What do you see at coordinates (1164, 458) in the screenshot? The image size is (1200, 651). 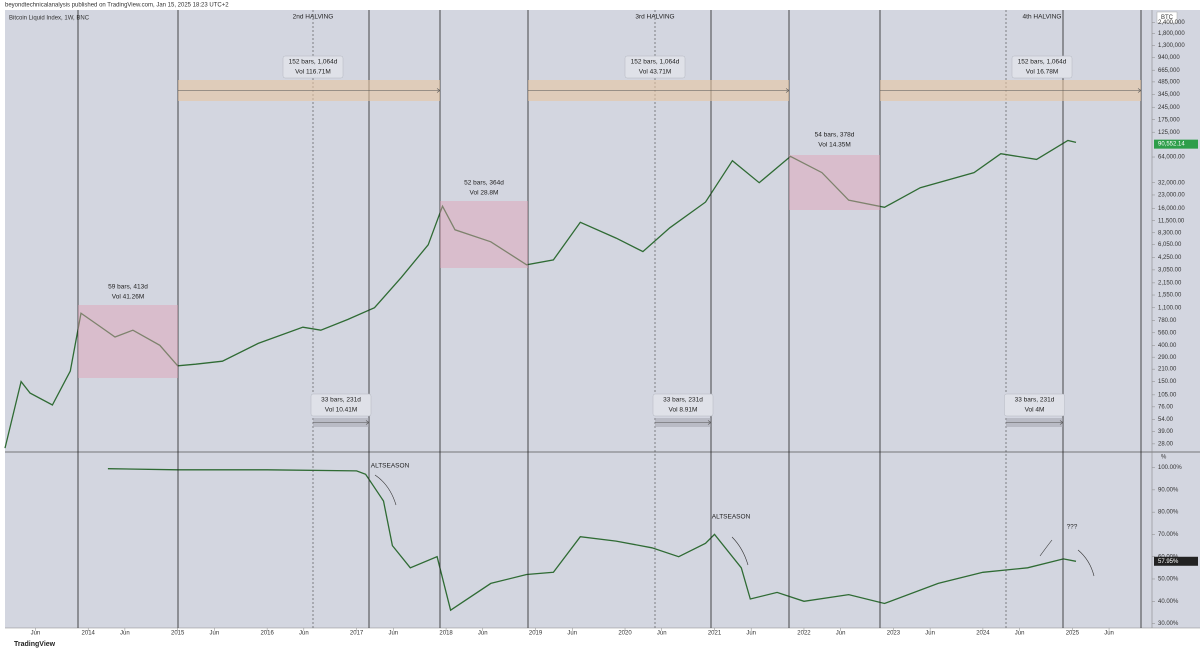 I see `unit-label: %` at bounding box center [1164, 458].